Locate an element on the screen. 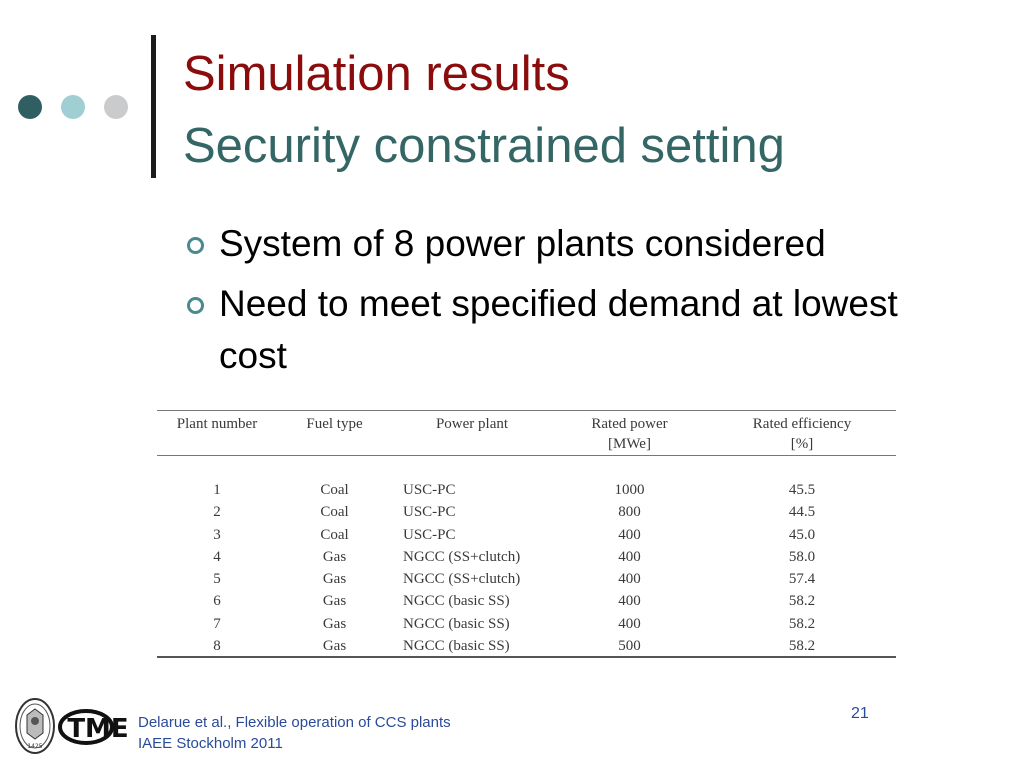  cell-rated-efficiency: 57.4 is located at coordinates (802, 579).